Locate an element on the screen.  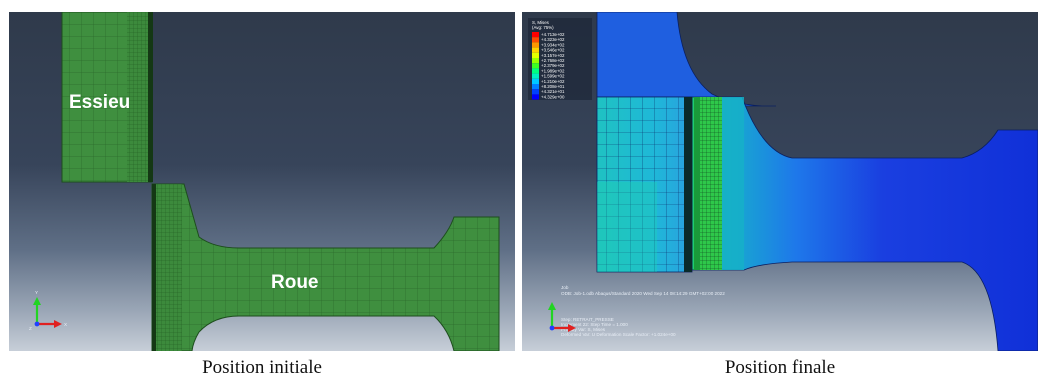
wheel-label: Roue is located at coordinates (295, 282).